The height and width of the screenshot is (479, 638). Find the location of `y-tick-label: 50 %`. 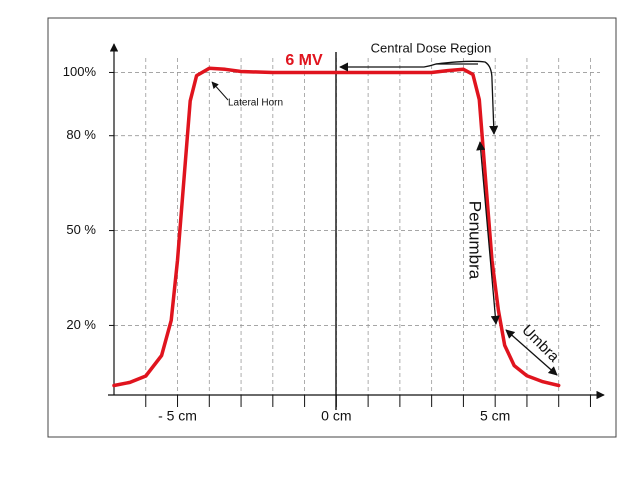

y-tick-label: 50 % is located at coordinates (81, 229).